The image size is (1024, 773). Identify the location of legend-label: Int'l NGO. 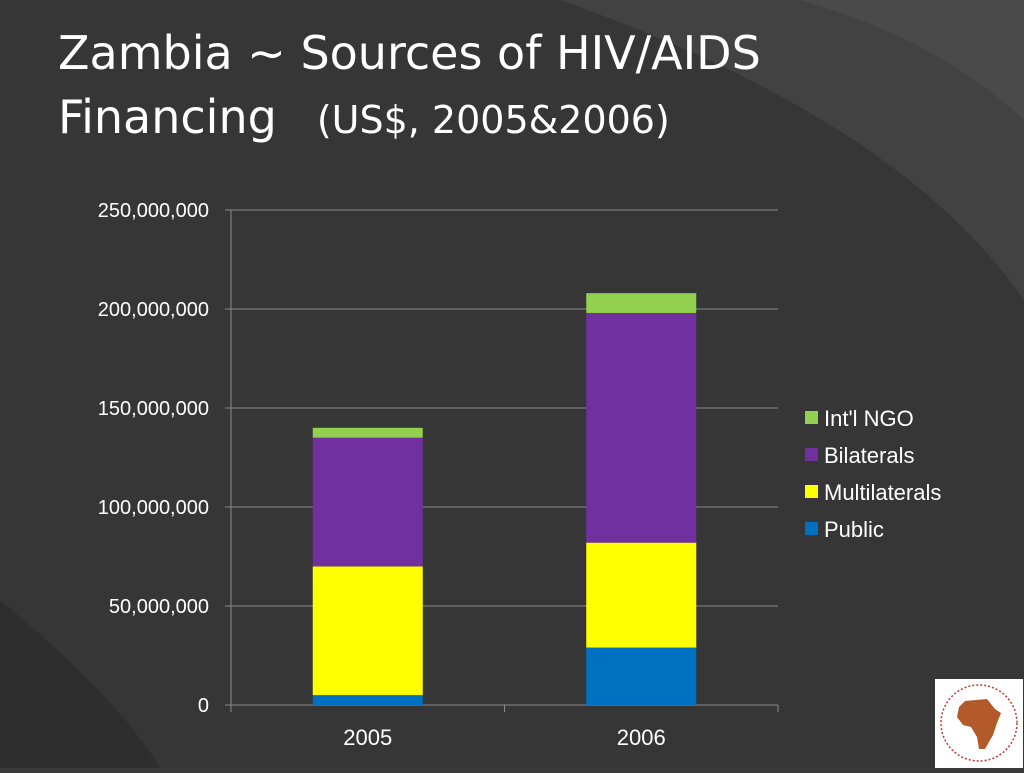
(869, 418).